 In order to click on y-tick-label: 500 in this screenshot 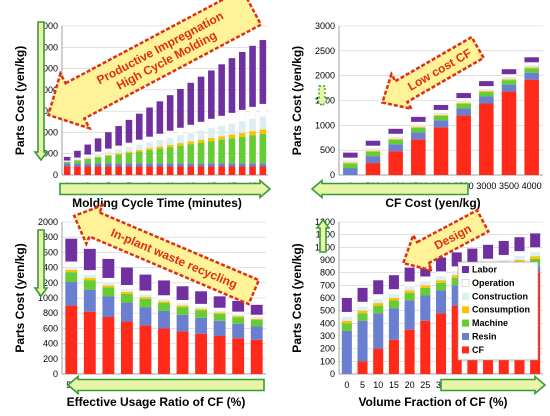, I will do `click(327, 150)`.